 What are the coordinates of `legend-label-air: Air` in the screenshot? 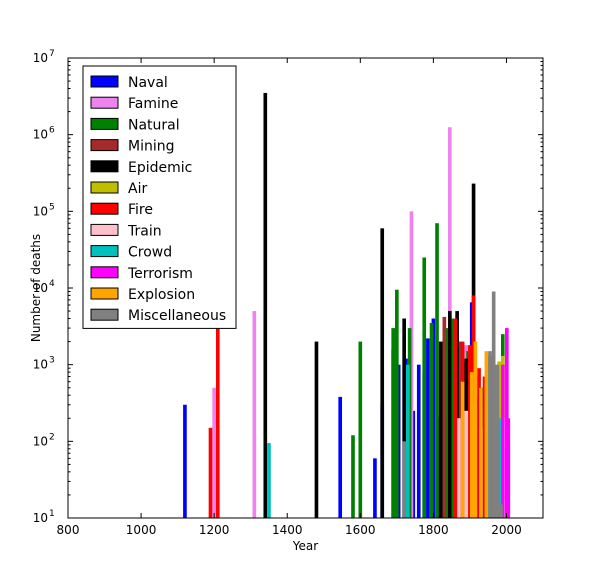 It's located at (137, 189).